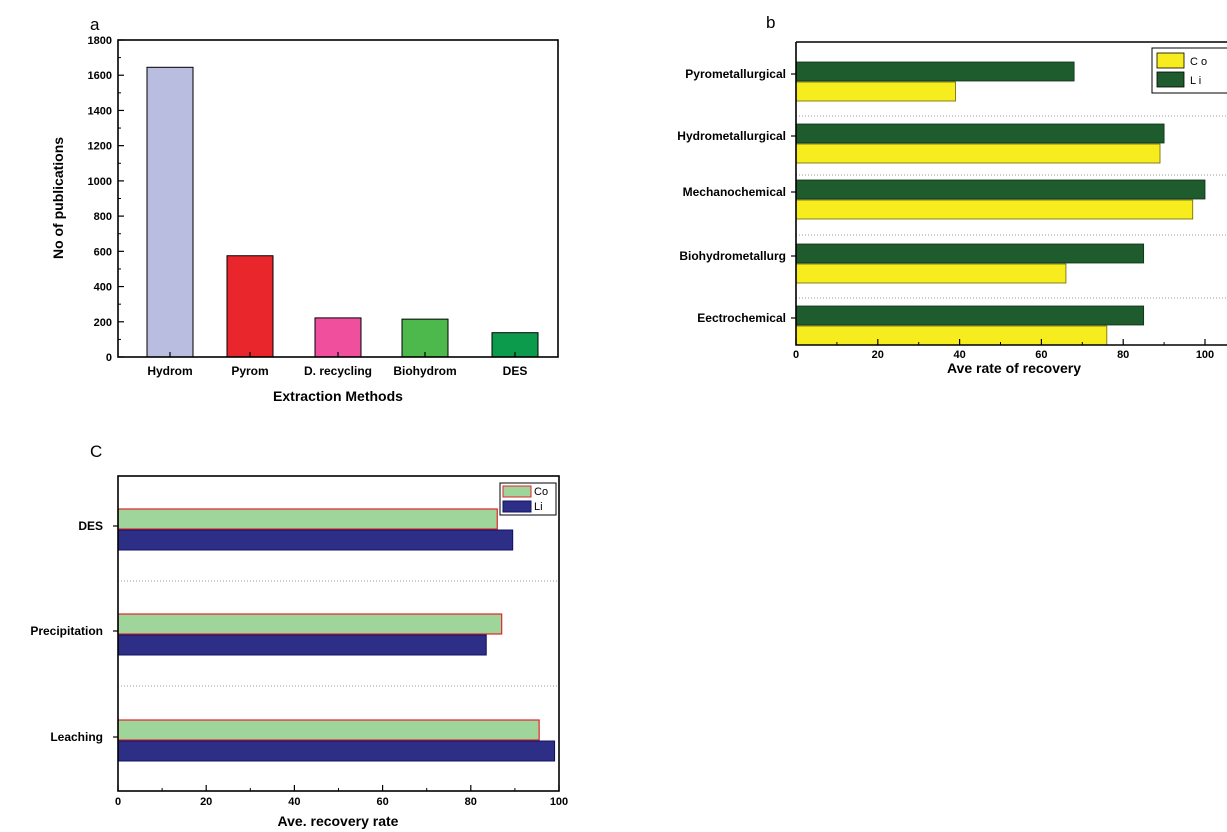  Describe the element at coordinates (100, 147) in the screenshot. I see `panel-a-y-tick-label: 1200` at that location.